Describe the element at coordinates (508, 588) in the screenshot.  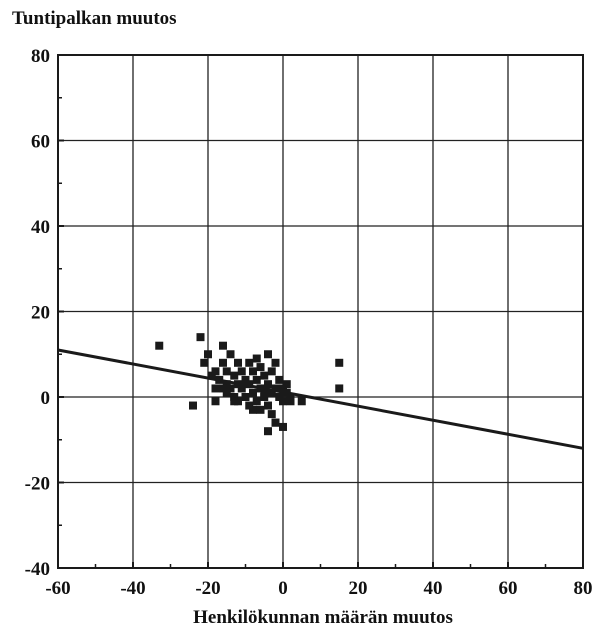
I see `x-tick-label: 60` at that location.